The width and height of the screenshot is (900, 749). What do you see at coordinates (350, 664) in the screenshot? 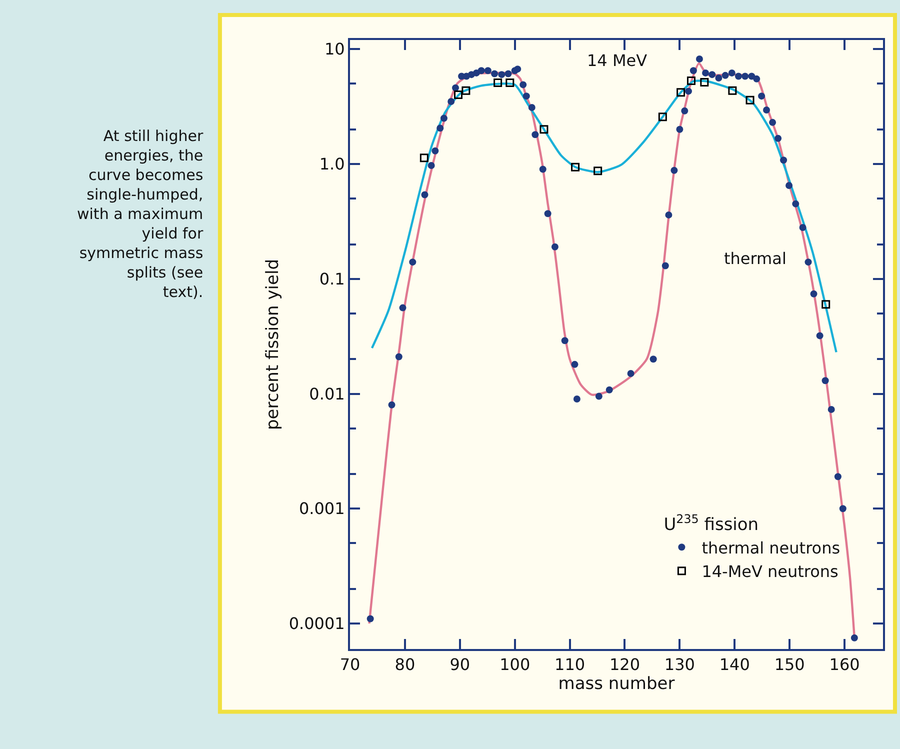
I see `x-tick-label: 70` at bounding box center [350, 664].